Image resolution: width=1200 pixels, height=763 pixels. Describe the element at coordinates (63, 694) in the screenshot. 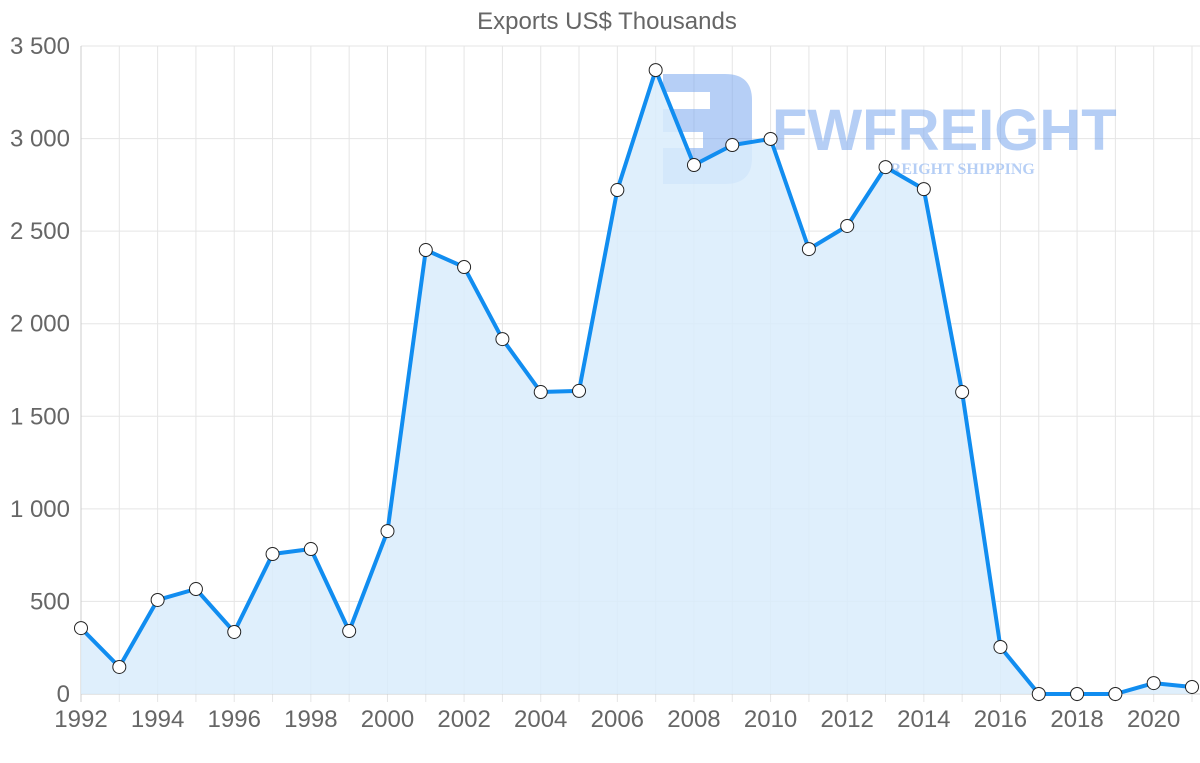

I see `y-tick-label: 0` at that location.